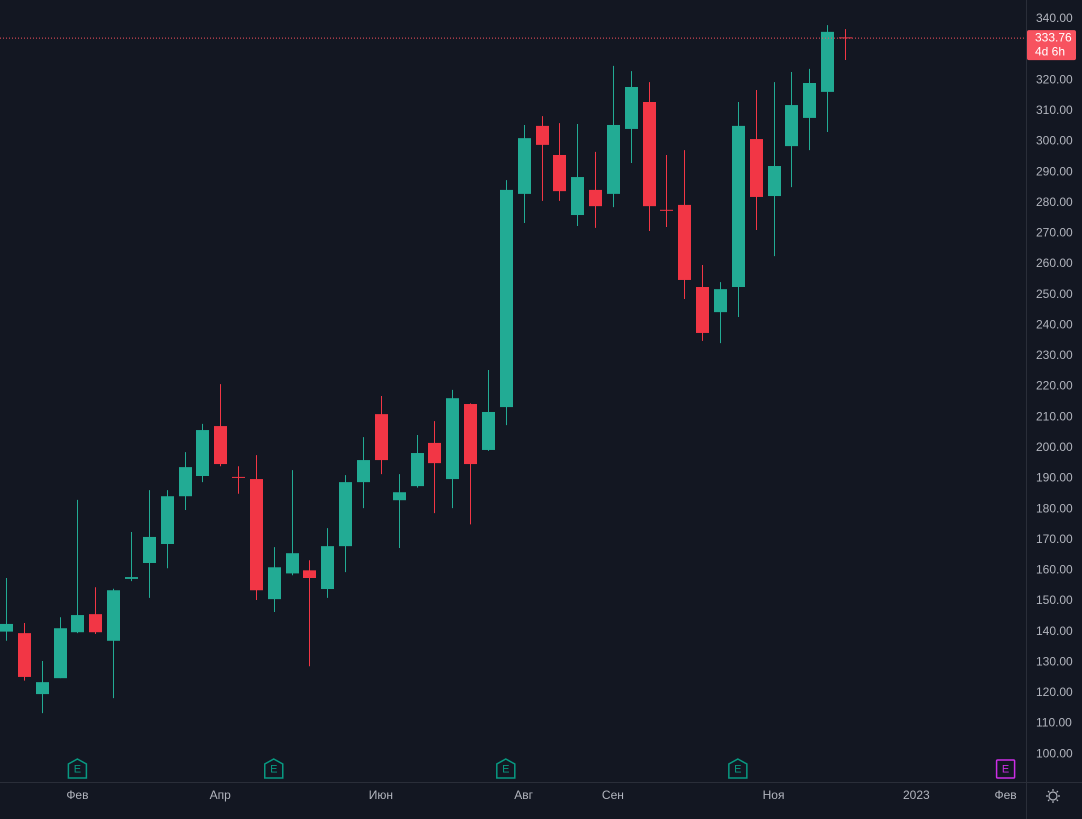  Describe the element at coordinates (1054, 202) in the screenshot. I see `y-tick-label: 280.00` at that location.